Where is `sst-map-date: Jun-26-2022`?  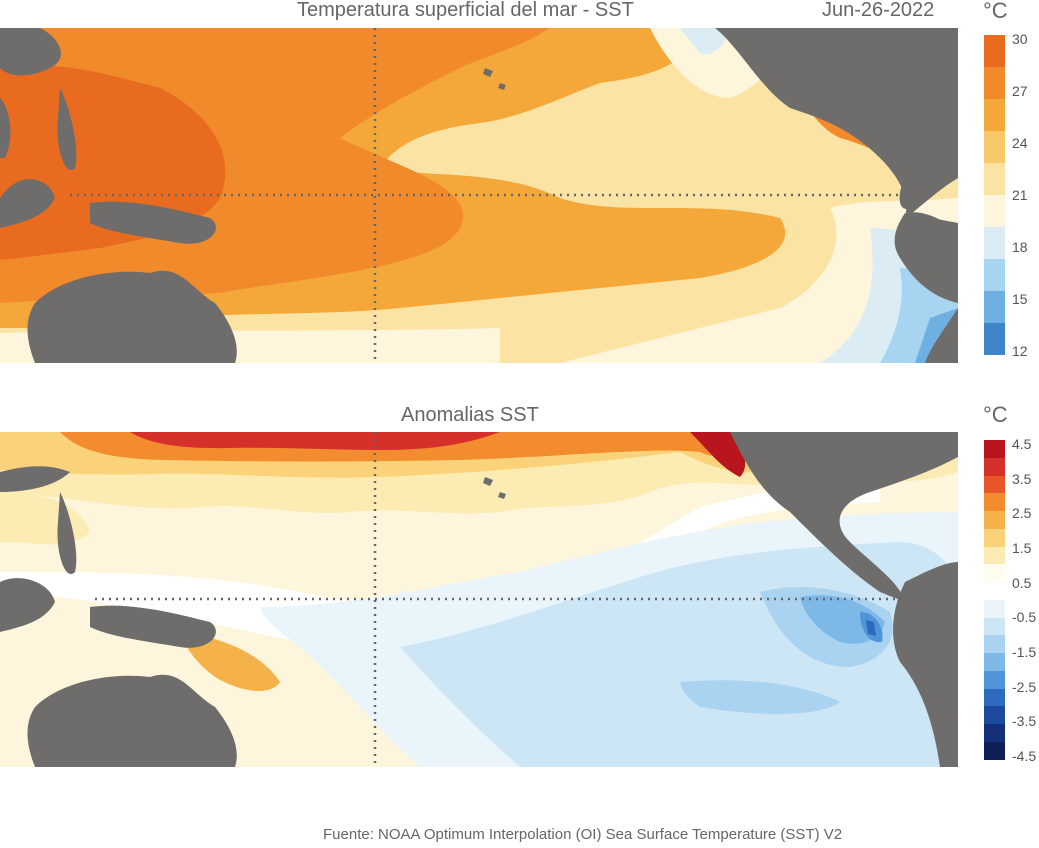
sst-map-date: Jun-26-2022 is located at coordinates (878, 10).